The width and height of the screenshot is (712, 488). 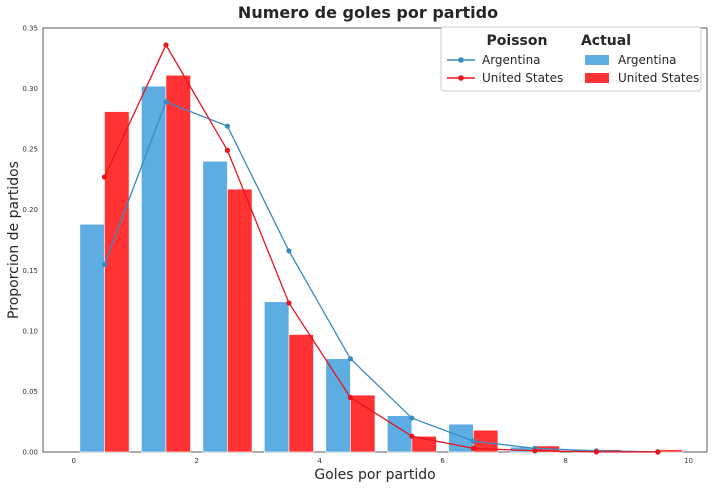 What do you see at coordinates (412, 436) in the screenshot?
I see `poisson-point-united-states-5.5` at bounding box center [412, 436].